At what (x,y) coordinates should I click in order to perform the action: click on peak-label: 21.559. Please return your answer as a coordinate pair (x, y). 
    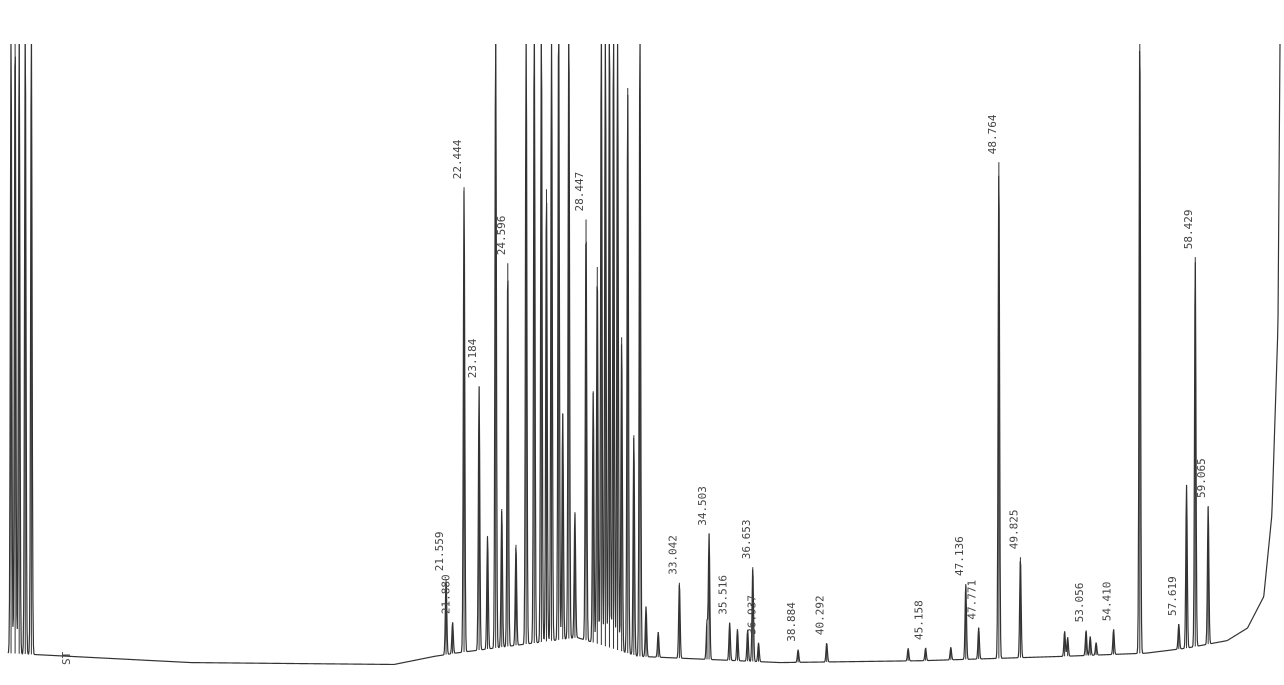
    Looking at the image, I should click on (439, 551).